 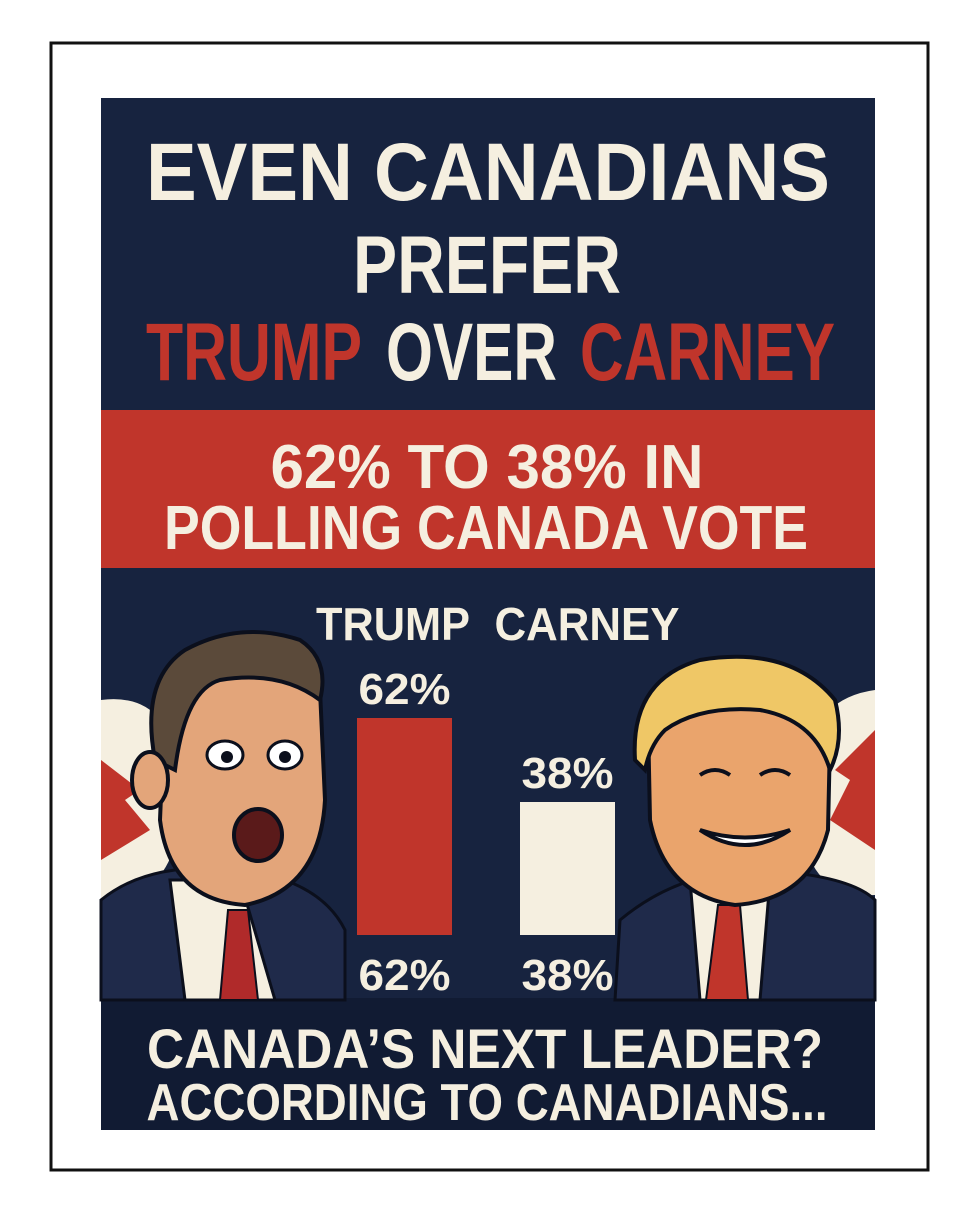 I want to click on title-line: PREFER, so click(x=487, y=265).